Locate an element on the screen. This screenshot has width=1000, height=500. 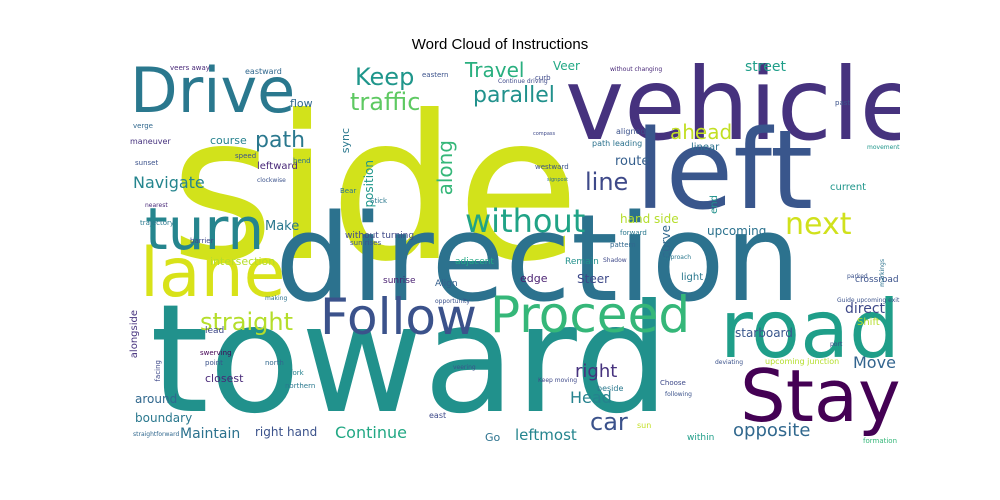
word-straight: straight is located at coordinates (247, 322).